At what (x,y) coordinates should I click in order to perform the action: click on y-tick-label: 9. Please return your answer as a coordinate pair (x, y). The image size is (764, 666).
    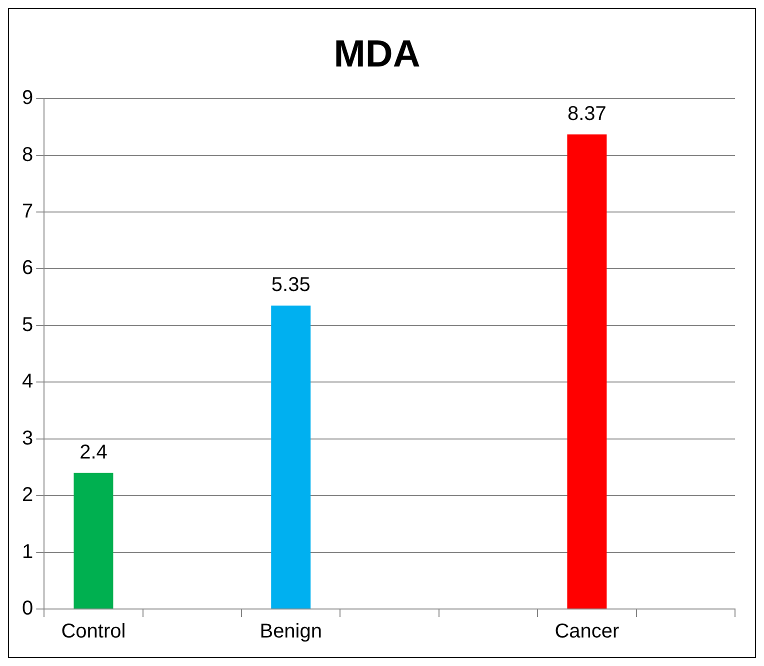
    Looking at the image, I should click on (28, 98).